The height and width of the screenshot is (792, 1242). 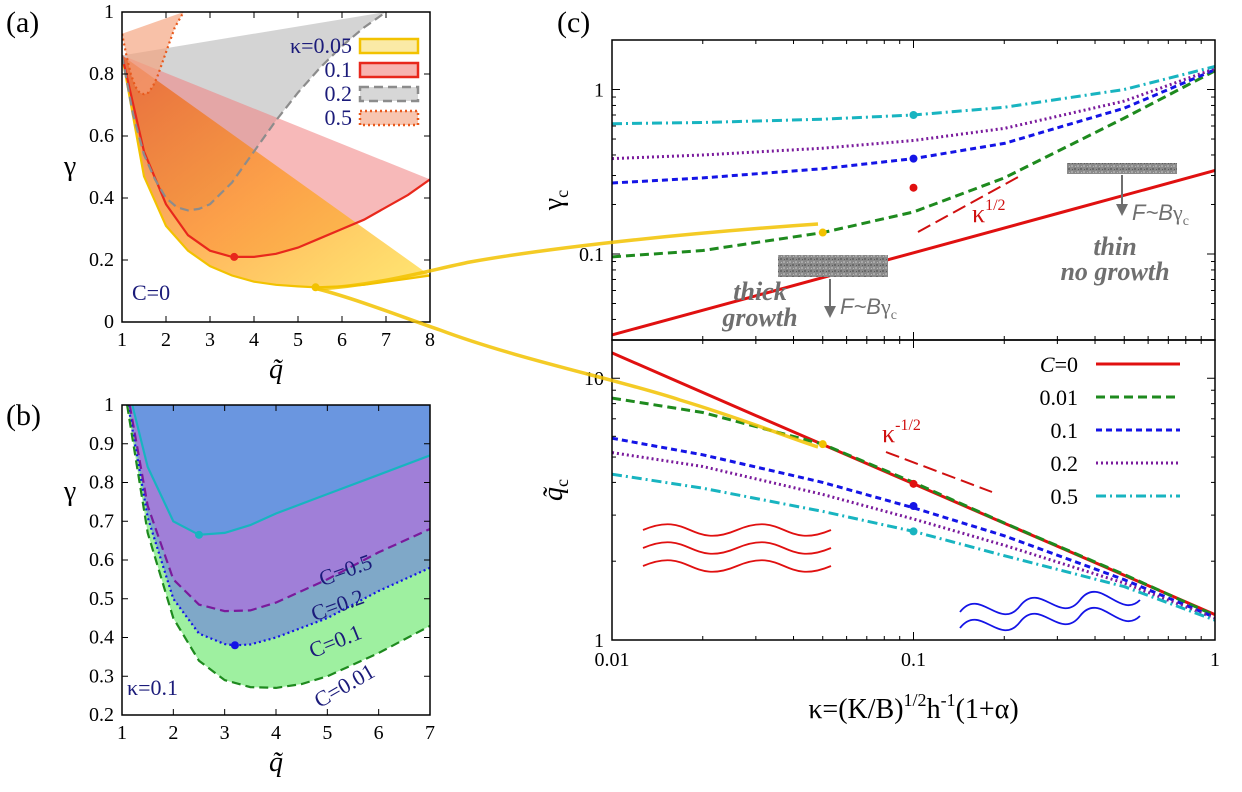 I want to click on y-axis-label-a: γ, so click(x=69, y=166).